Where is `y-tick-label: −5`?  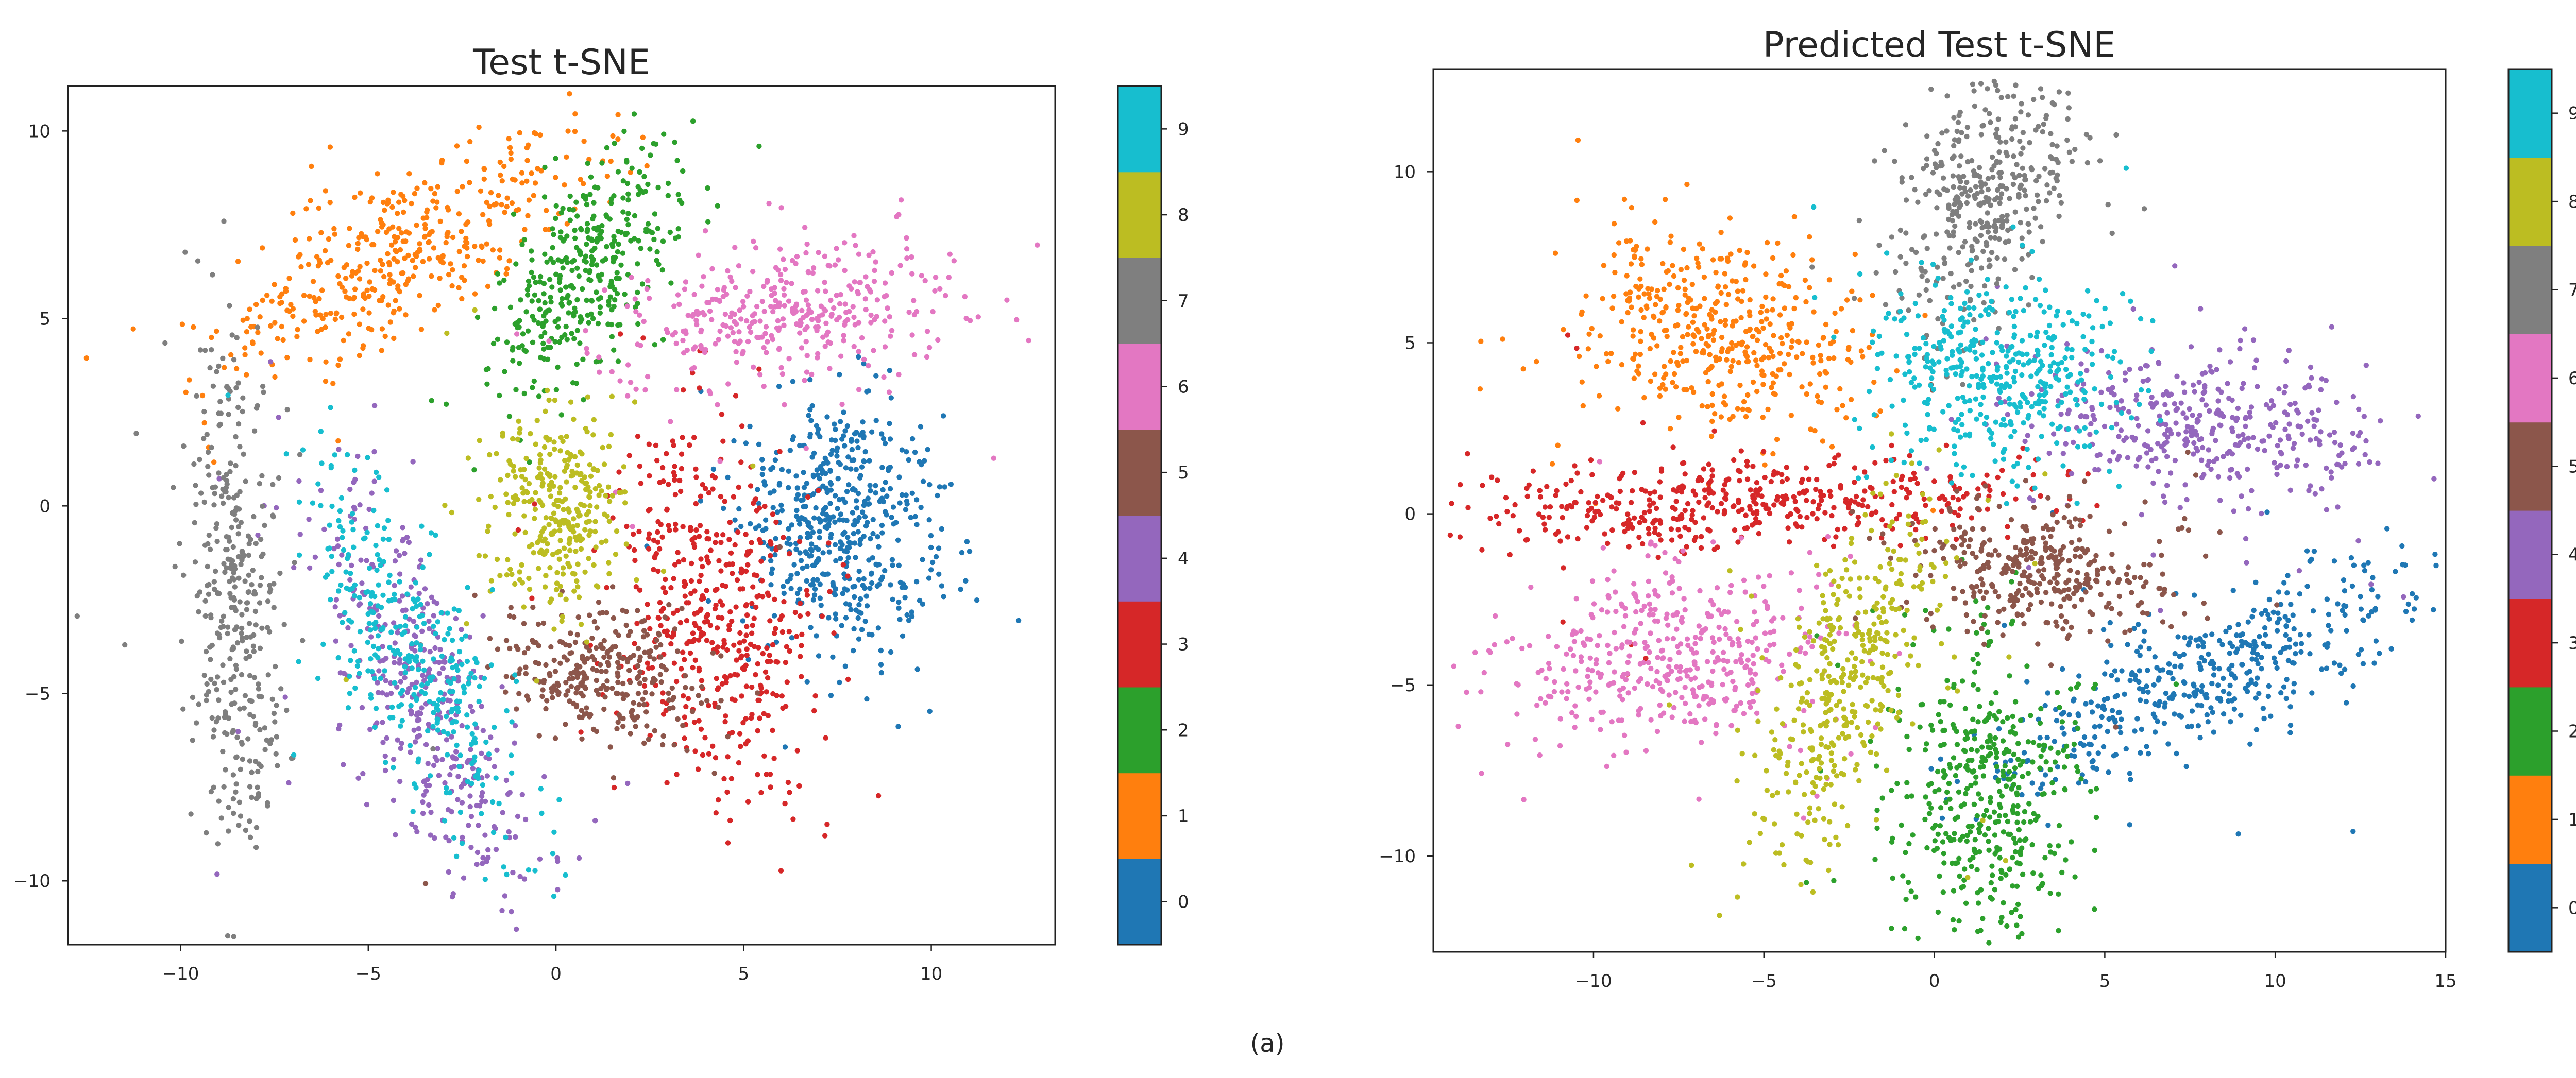 y-tick-label: −5 is located at coordinates (37, 693).